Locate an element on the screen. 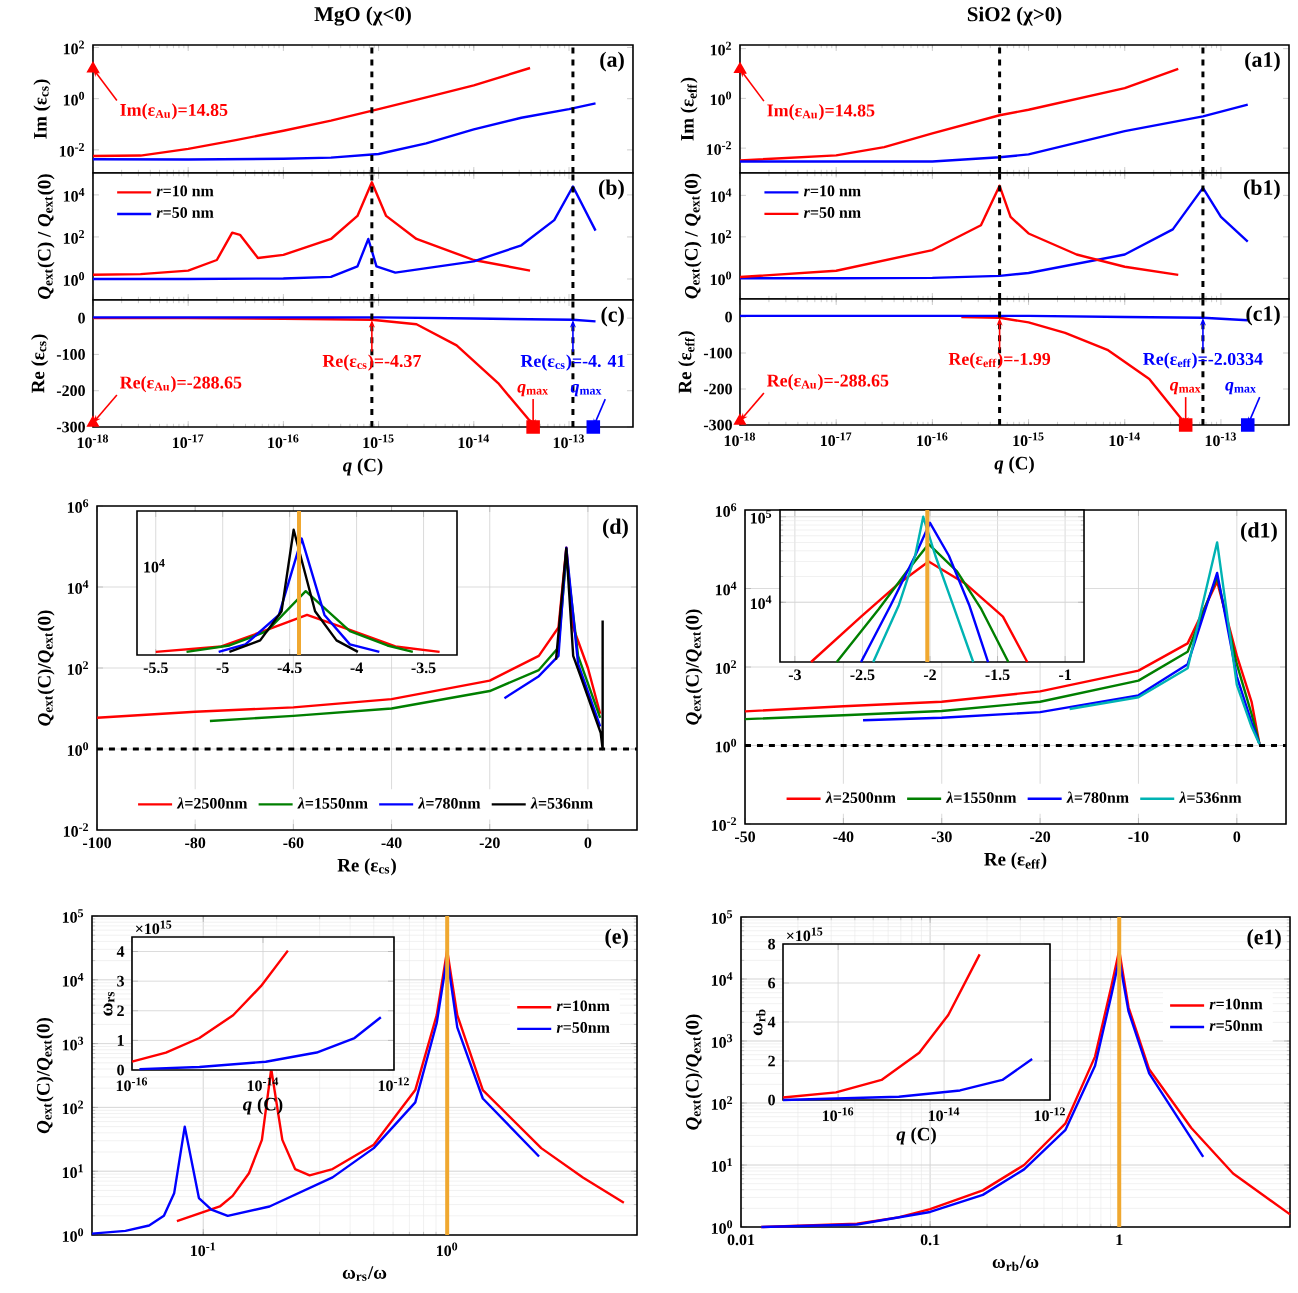  x-tick-label: 10$^{0}$ is located at coordinates (447, 1249).